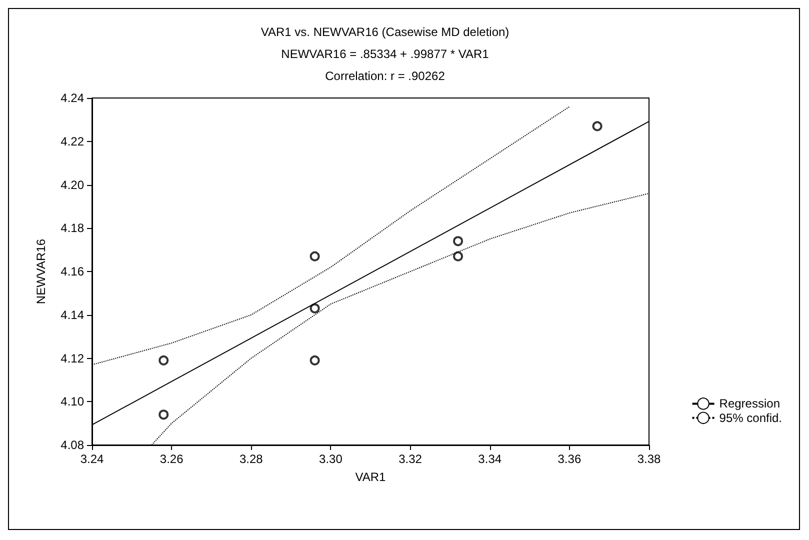  I want to click on y-axis-title: NEWVAR16, so click(41, 271).